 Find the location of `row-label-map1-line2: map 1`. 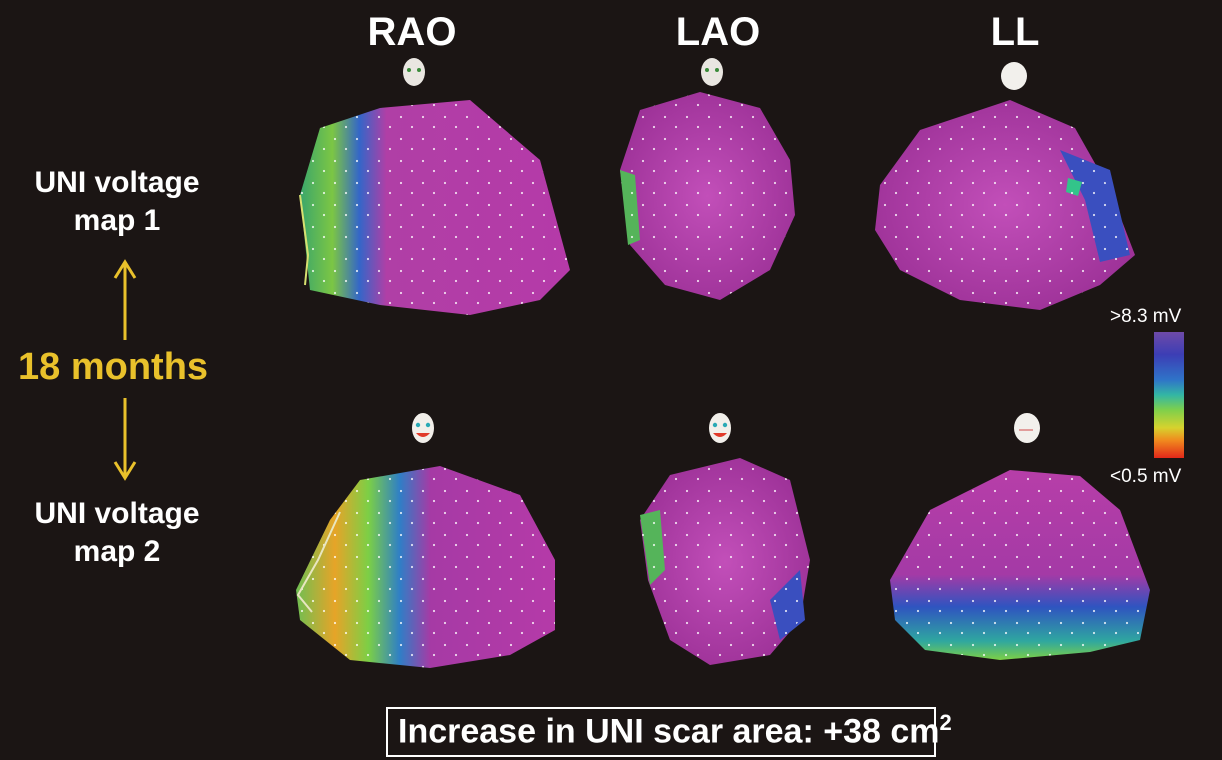

row-label-map1-line2: map 1 is located at coordinates (117, 220).